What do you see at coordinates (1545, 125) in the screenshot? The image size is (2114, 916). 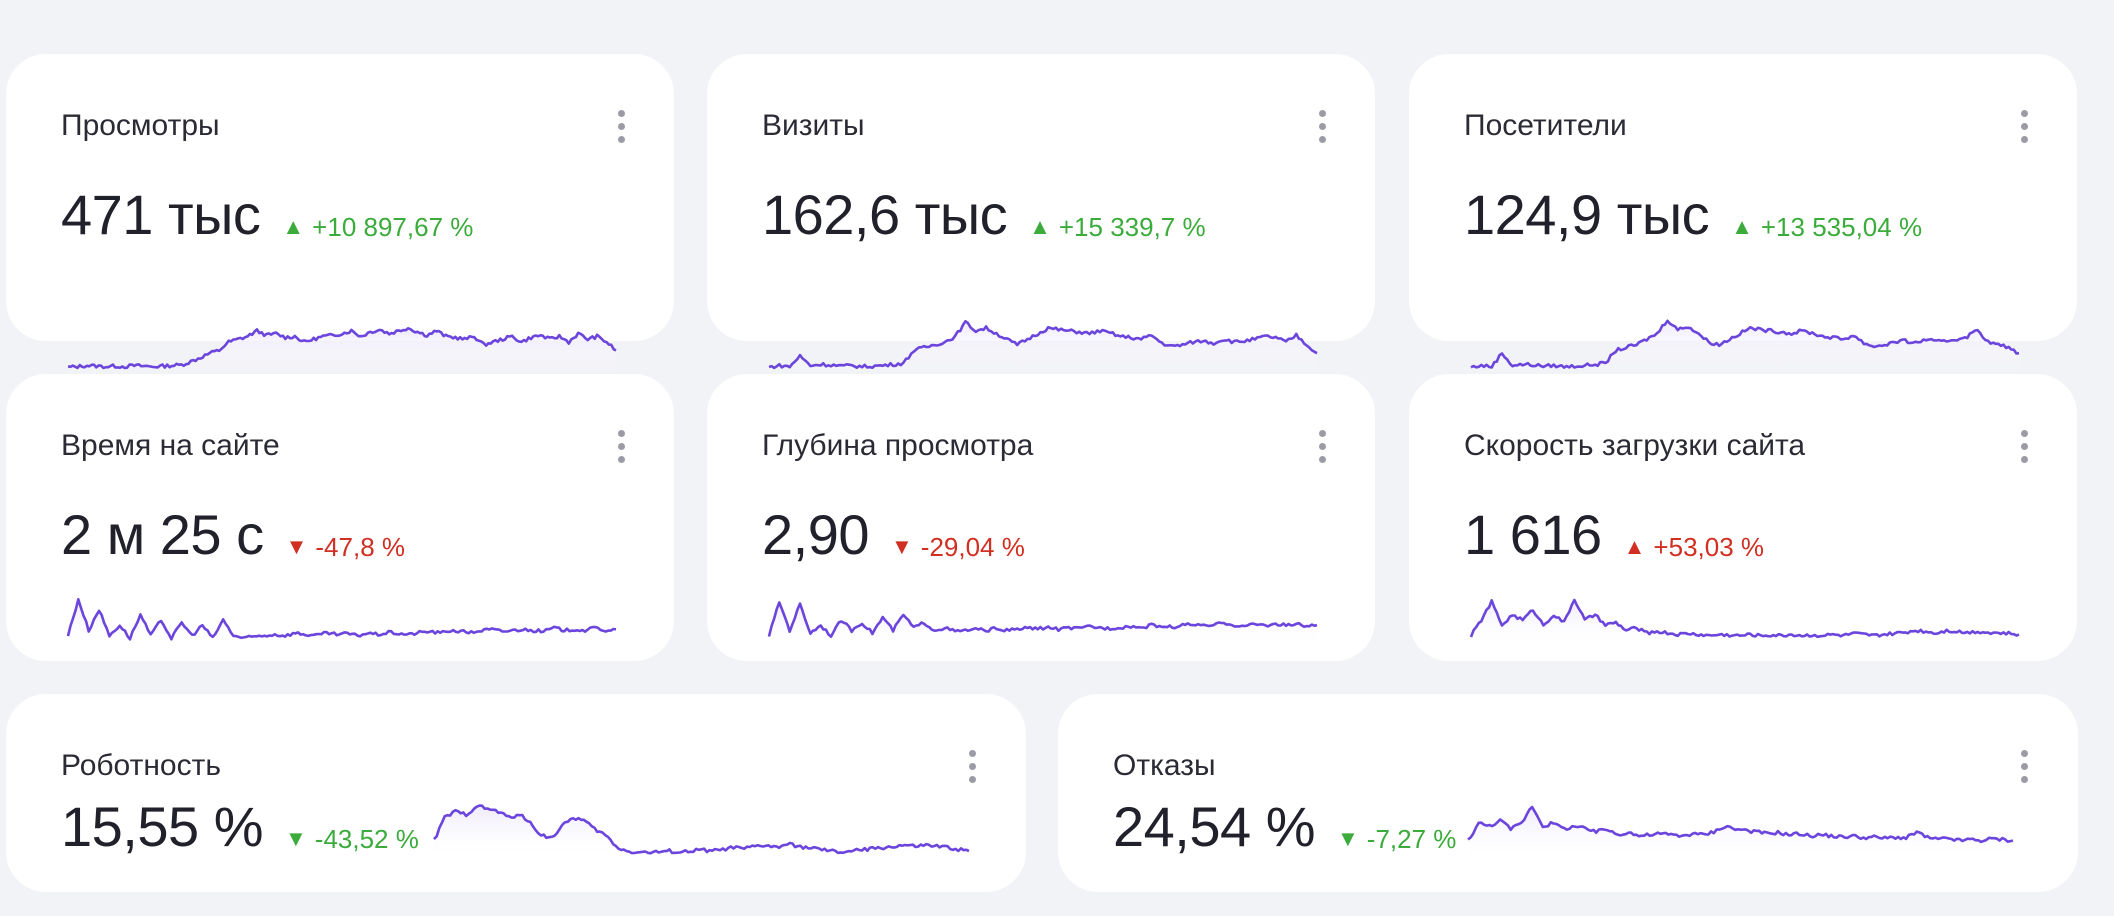 I see `card-title: Посетители` at bounding box center [1545, 125].